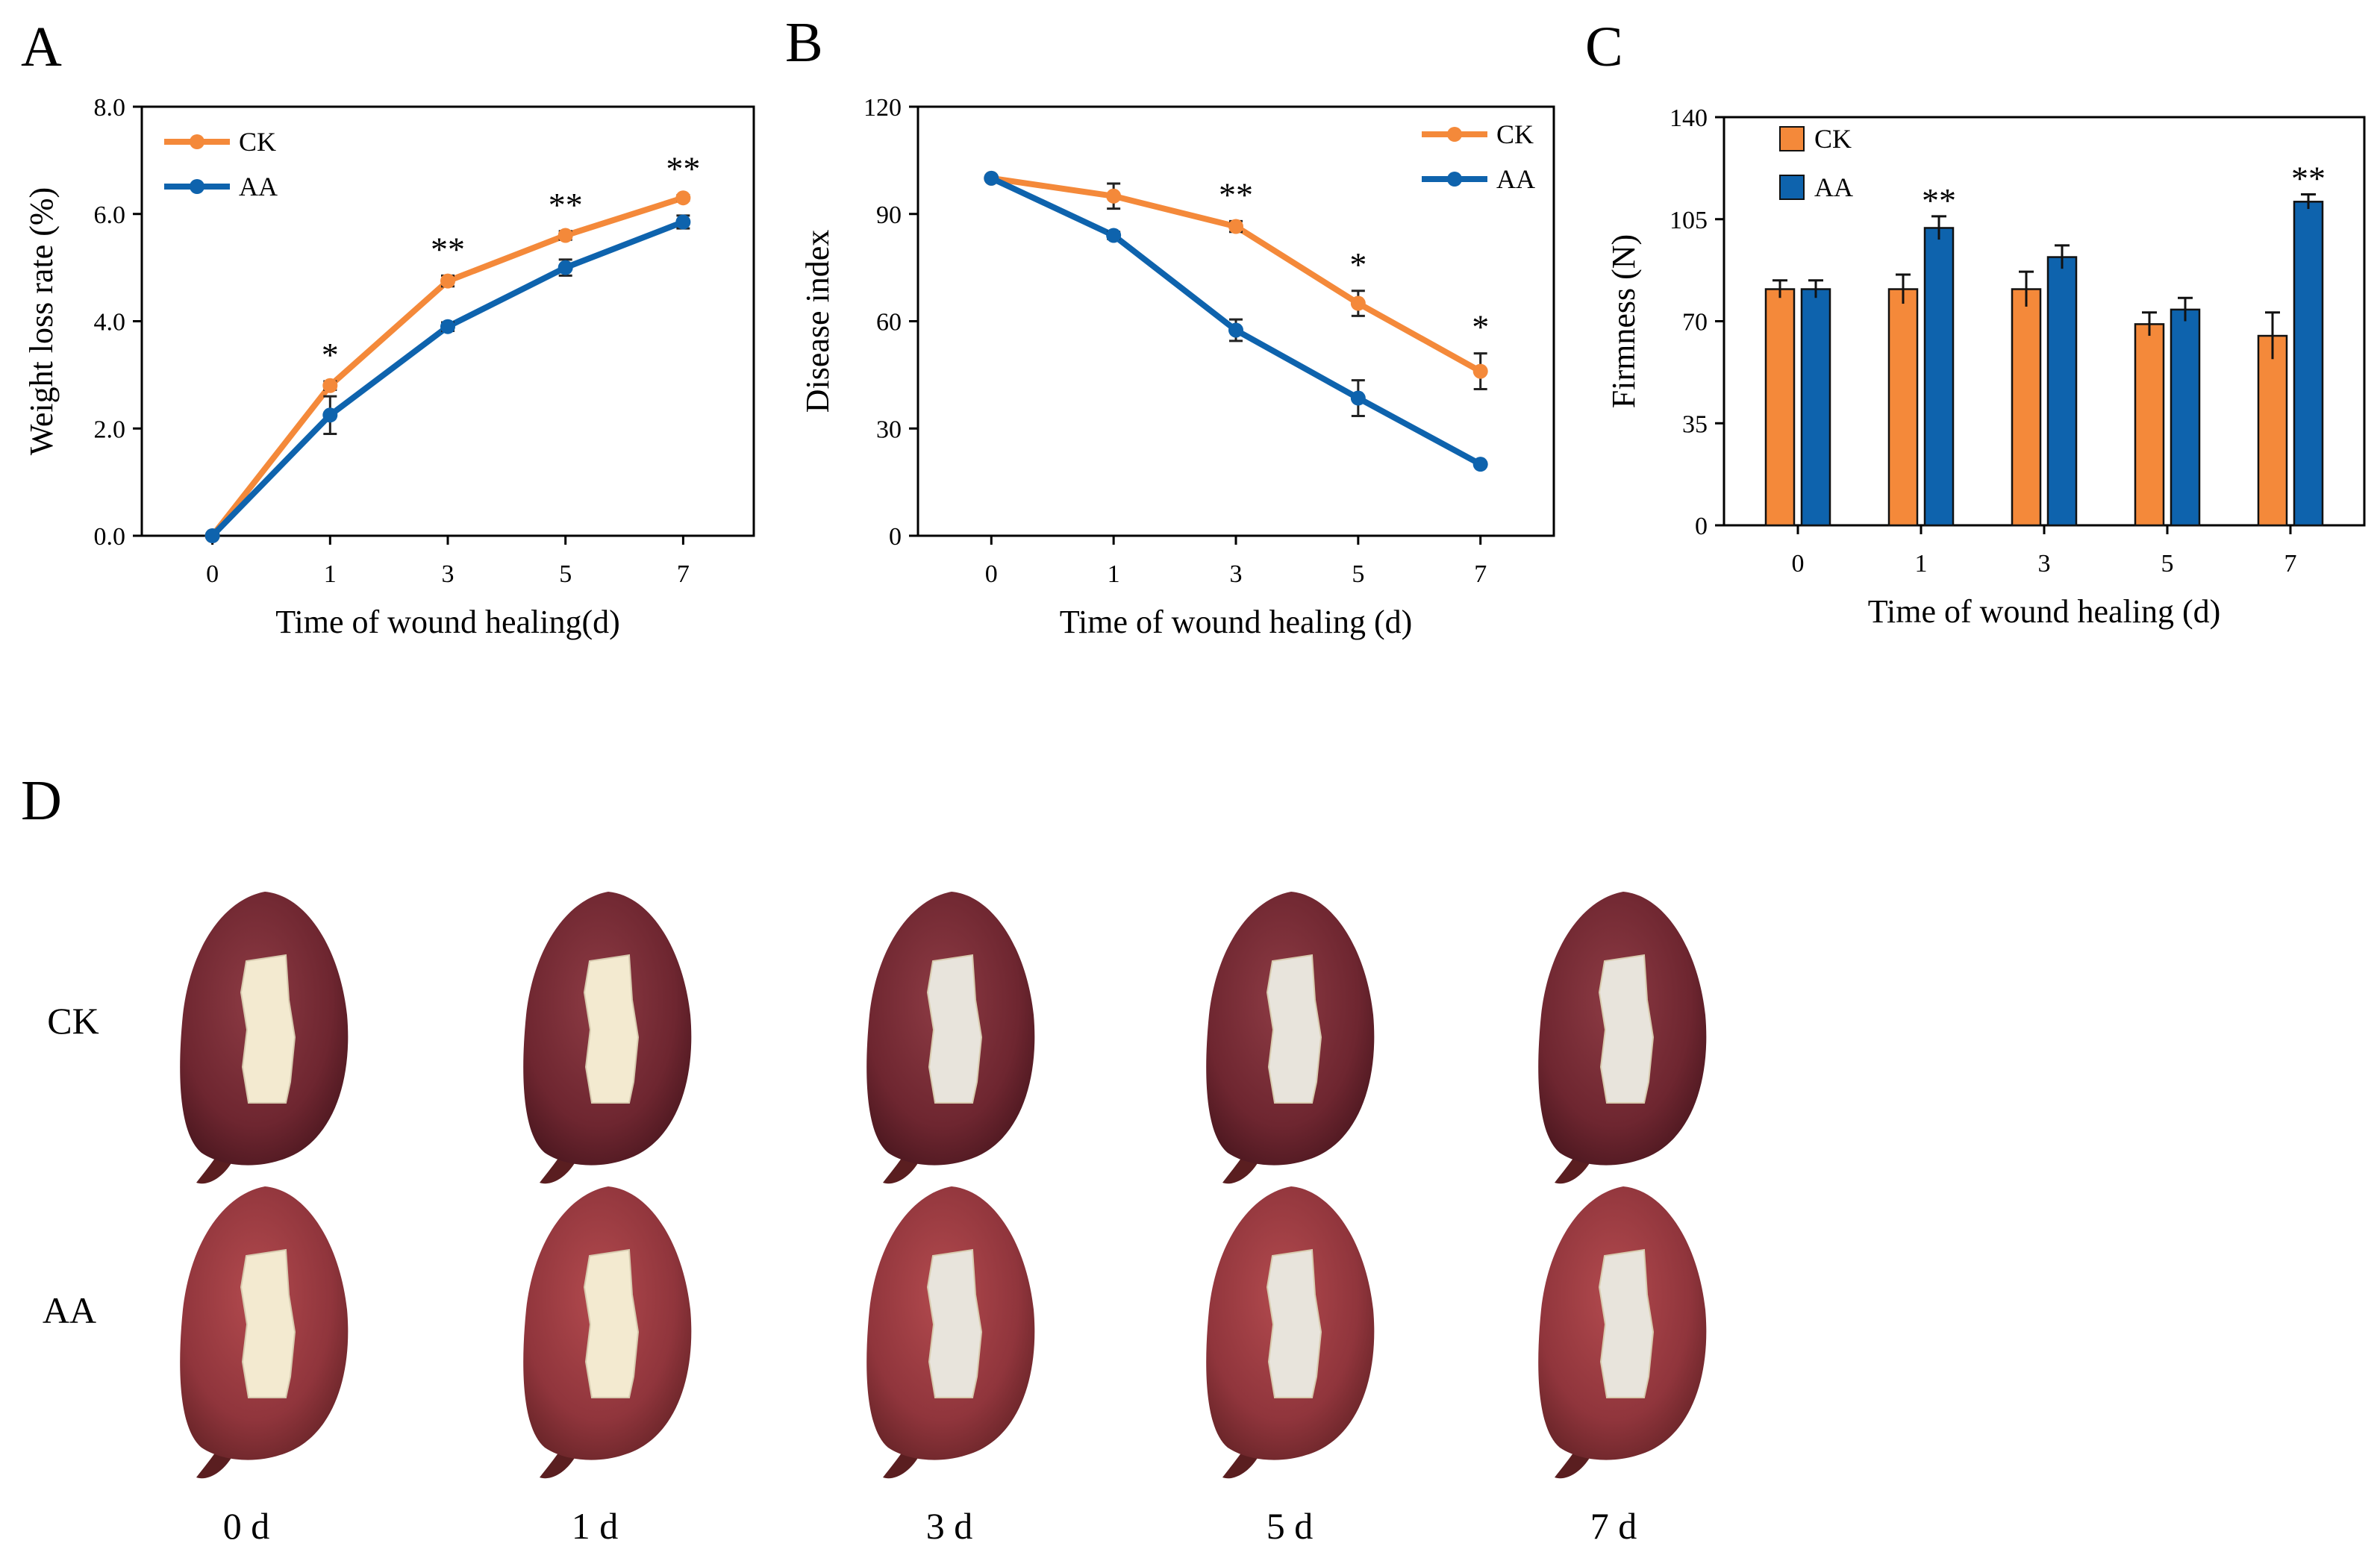 The image size is (2380, 1561). I want to click on y-tick-label: 2.0, so click(110, 430).